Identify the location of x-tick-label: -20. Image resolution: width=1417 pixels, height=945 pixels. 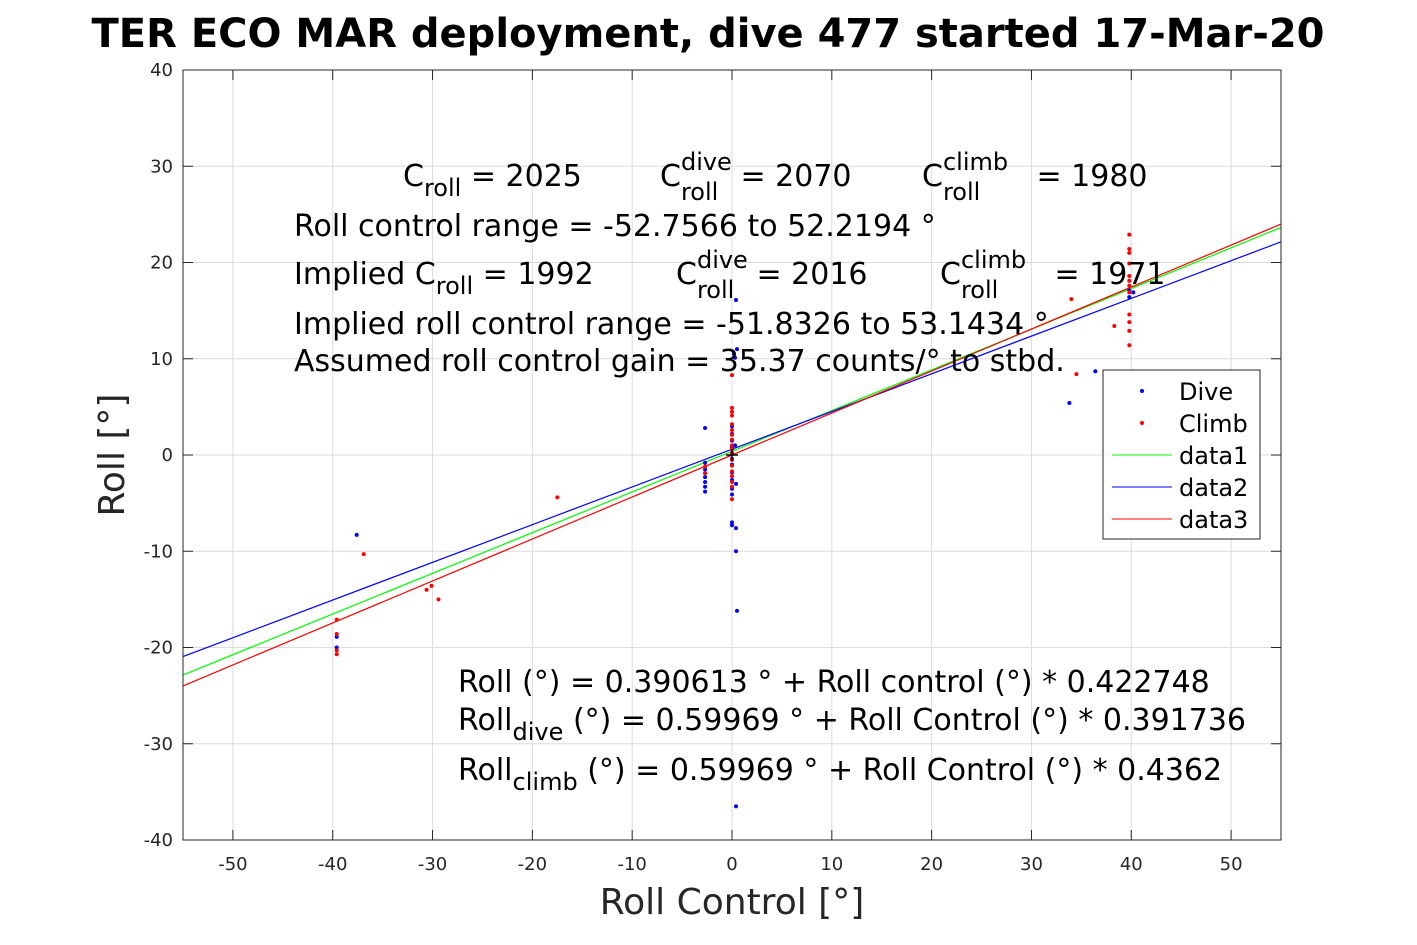
(532, 864).